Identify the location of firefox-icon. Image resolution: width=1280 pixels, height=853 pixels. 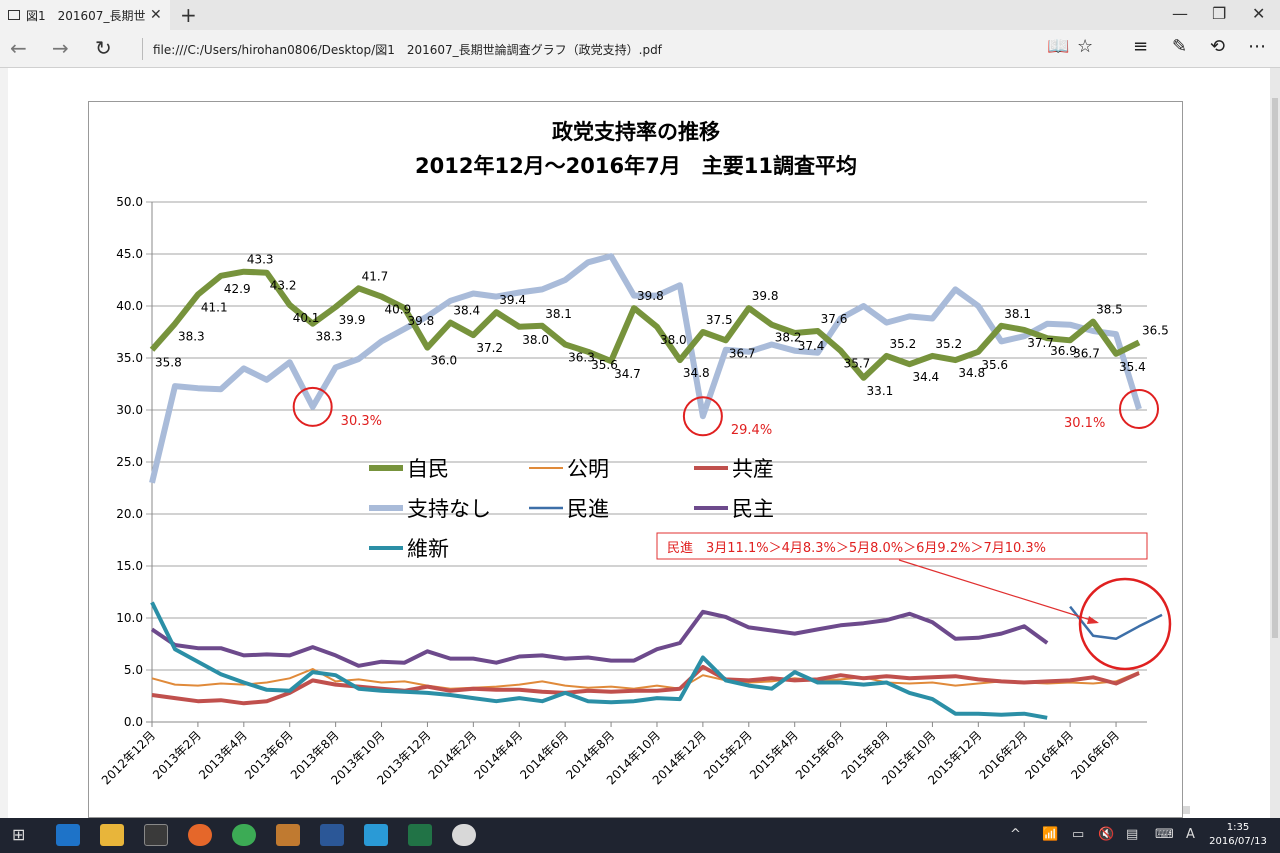
(200, 835).